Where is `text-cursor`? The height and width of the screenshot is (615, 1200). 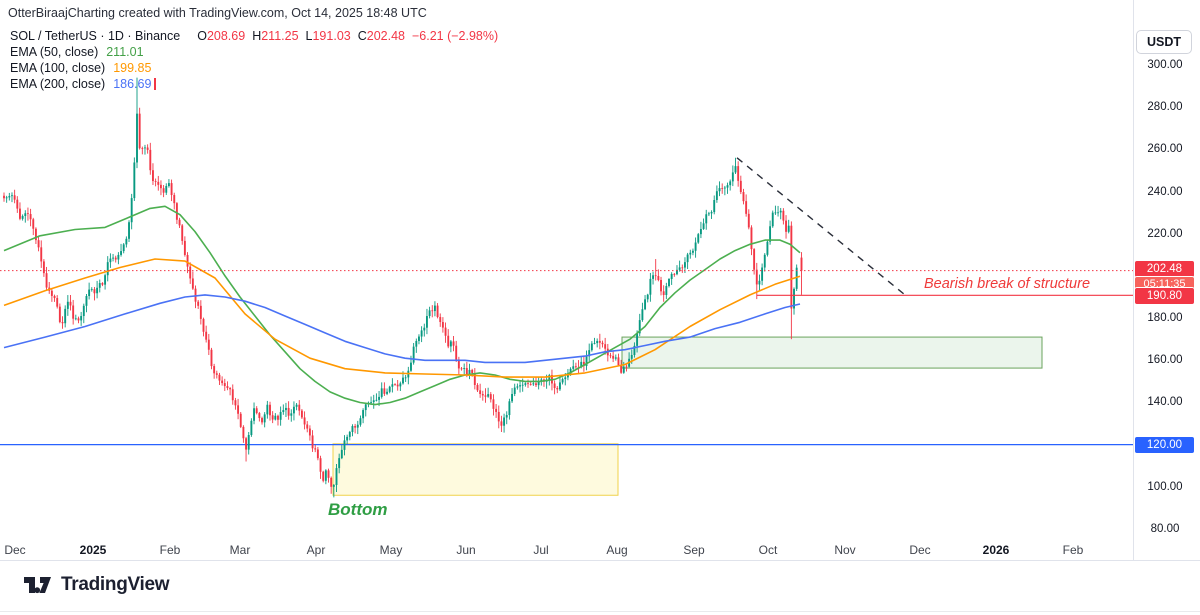 text-cursor is located at coordinates (155, 84).